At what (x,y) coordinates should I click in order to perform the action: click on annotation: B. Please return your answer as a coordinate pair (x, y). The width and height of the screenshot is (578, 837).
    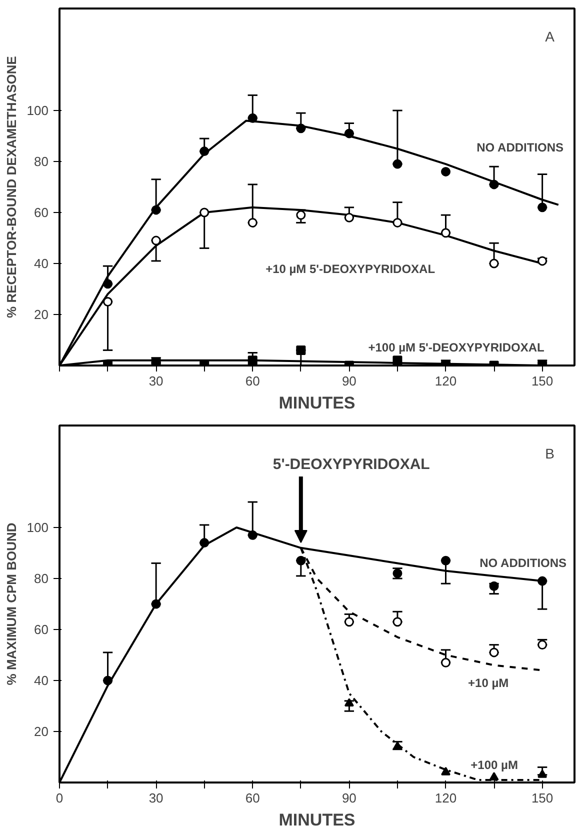
    Looking at the image, I should click on (550, 454).